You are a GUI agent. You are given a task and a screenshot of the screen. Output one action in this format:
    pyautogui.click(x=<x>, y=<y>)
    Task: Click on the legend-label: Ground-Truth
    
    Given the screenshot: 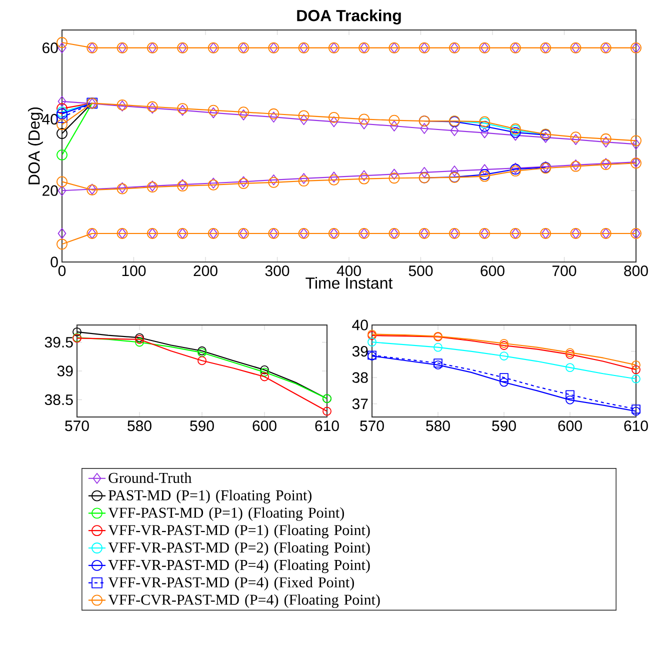 What is the action you would take?
    pyautogui.click(x=150, y=477)
    